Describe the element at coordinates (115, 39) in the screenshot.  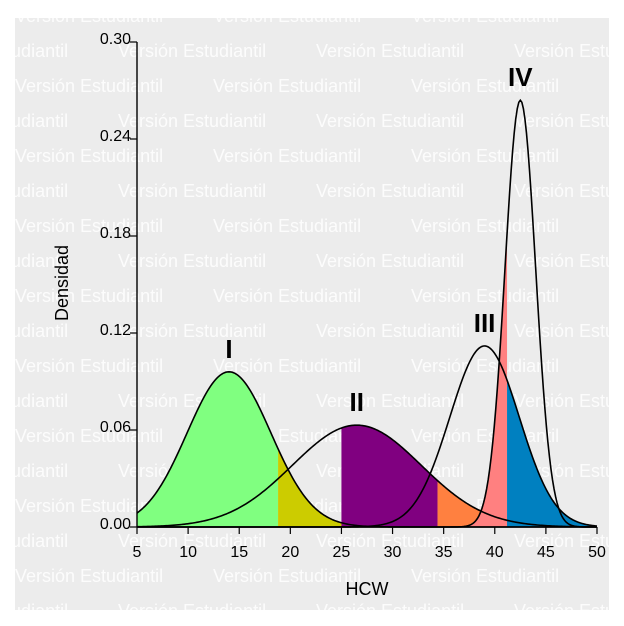
I see `y-tick-label: 0.30` at that location.